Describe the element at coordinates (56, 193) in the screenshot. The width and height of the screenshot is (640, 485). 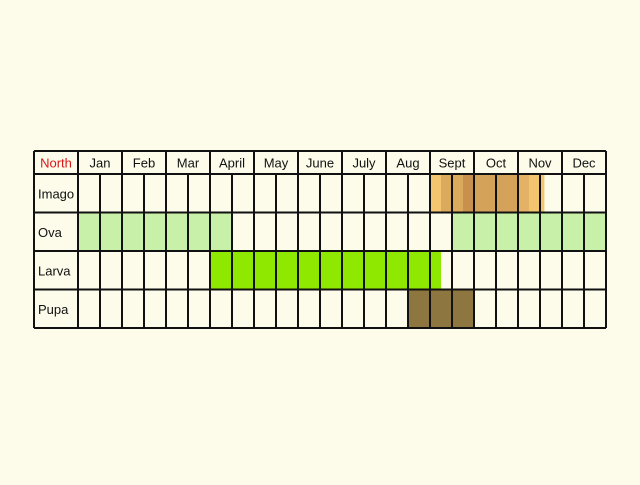
I see `stage-label-imago: Imago` at that location.